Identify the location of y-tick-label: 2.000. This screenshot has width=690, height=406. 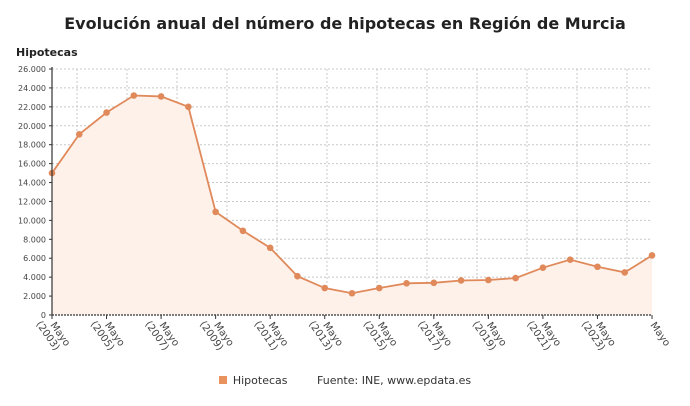
(34, 296).